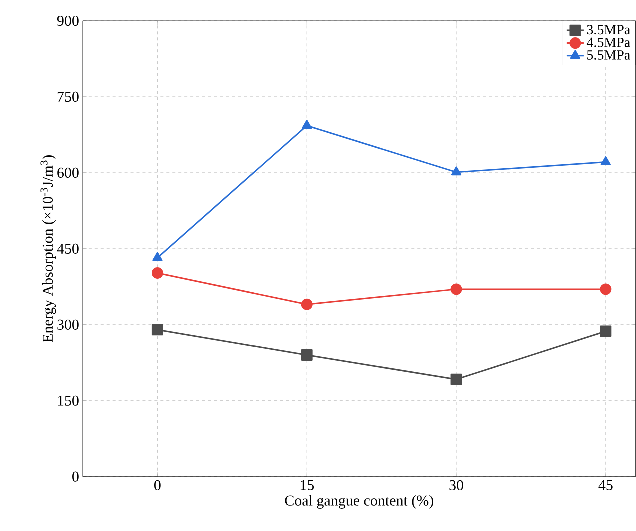  What do you see at coordinates (157, 485) in the screenshot?
I see `x-tick-label: 0` at bounding box center [157, 485].